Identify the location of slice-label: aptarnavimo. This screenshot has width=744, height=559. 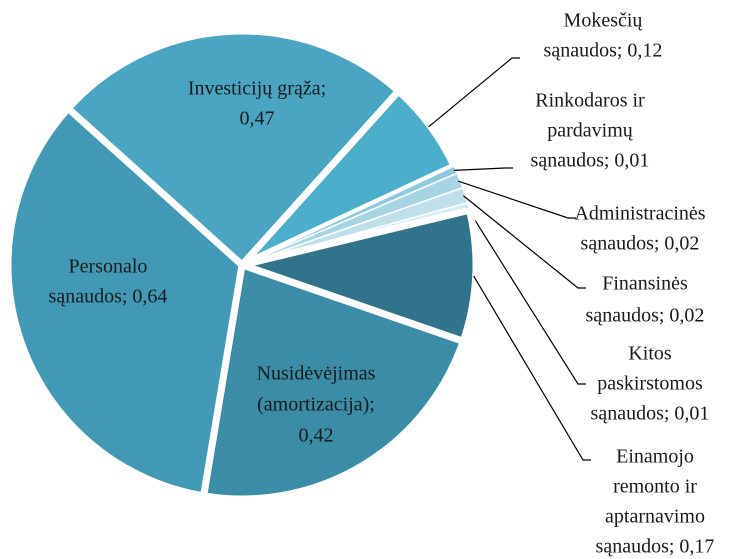
(655, 517).